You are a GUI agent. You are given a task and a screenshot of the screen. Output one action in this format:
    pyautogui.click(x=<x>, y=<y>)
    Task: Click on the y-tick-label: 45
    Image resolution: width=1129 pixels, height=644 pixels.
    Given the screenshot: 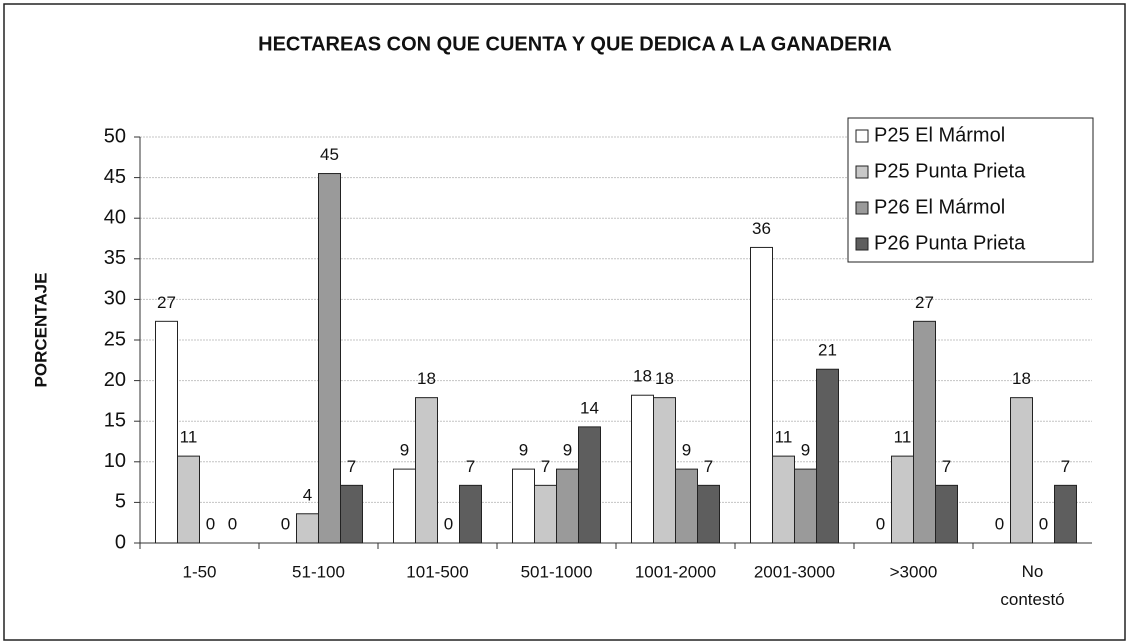 What is the action you would take?
    pyautogui.click(x=115, y=177)
    